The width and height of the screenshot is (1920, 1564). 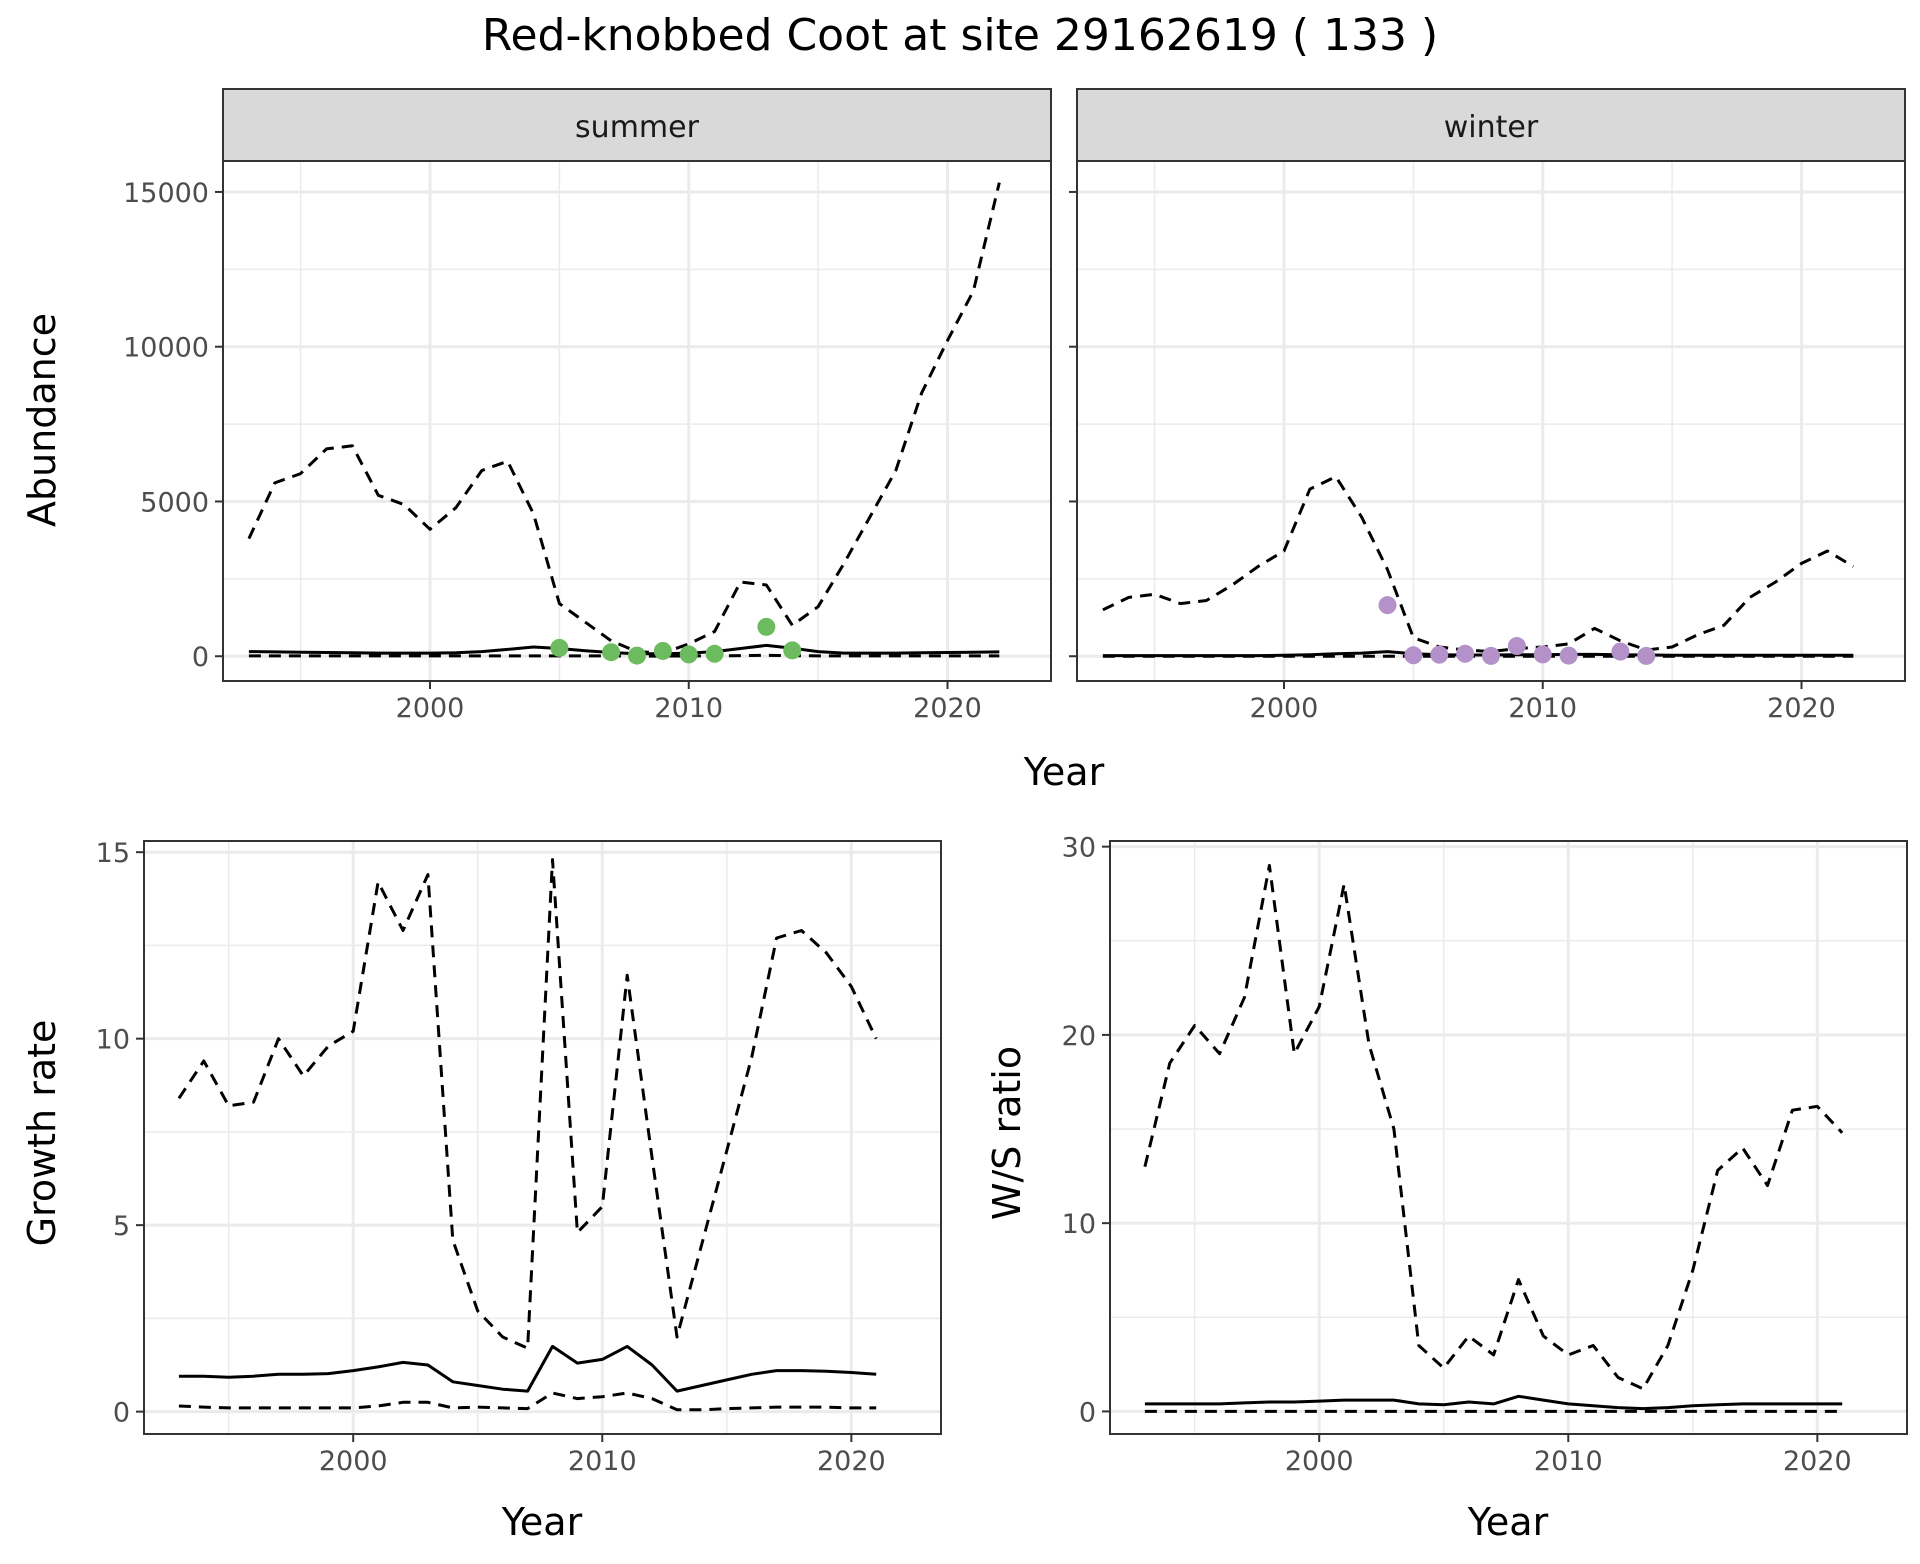 I want to click on top-xlabel: Year, so click(x=1064, y=772).